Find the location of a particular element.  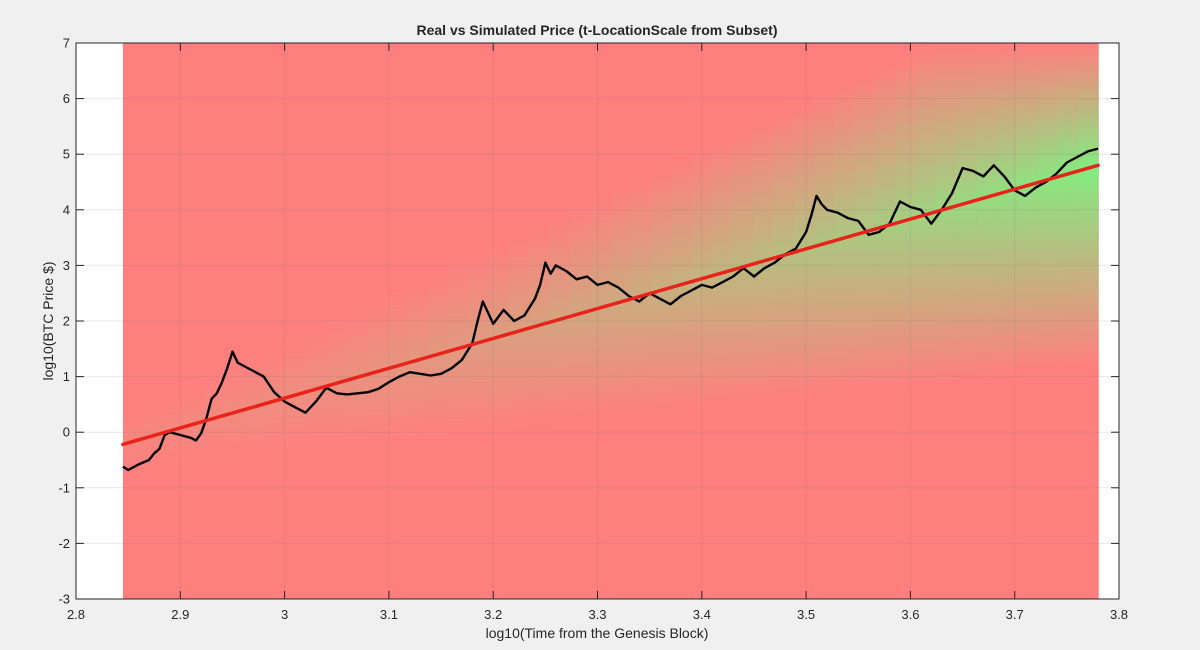

y-tick-label: -2 is located at coordinates (64, 543).